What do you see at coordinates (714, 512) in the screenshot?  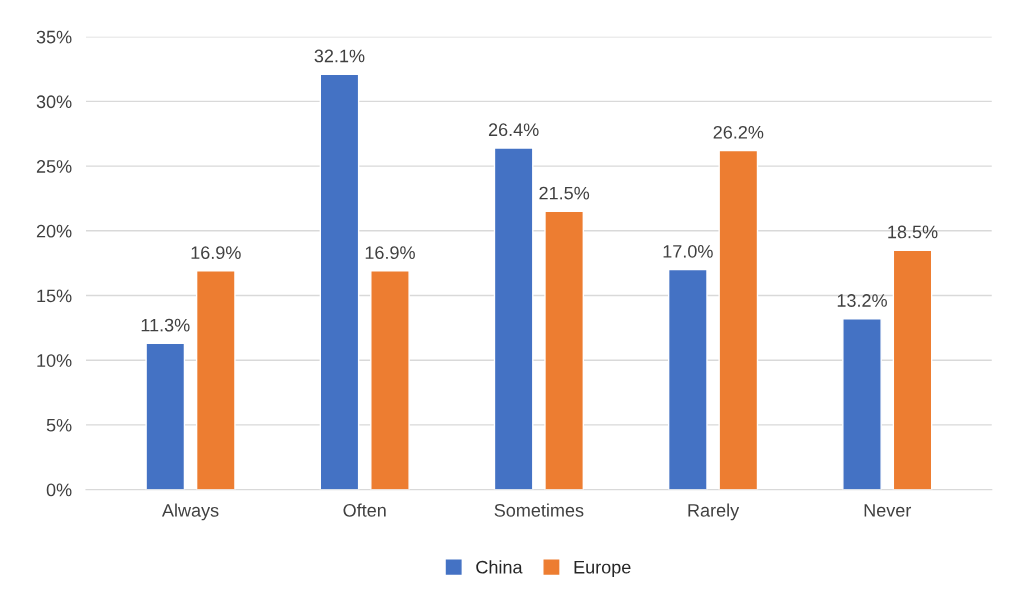 I see `x-tick-label: Rarely` at bounding box center [714, 512].